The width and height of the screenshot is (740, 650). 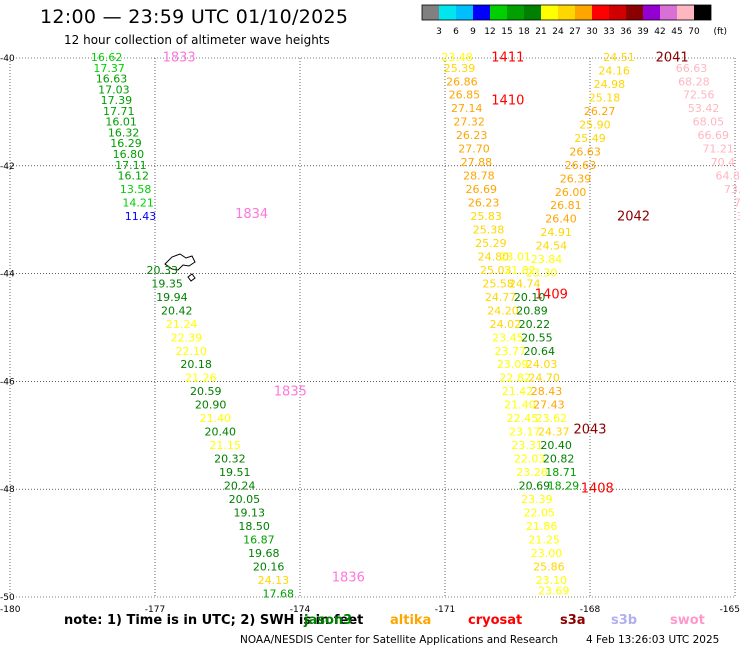 I want to click on wave-height-label: 23.48, so click(x=457, y=57).